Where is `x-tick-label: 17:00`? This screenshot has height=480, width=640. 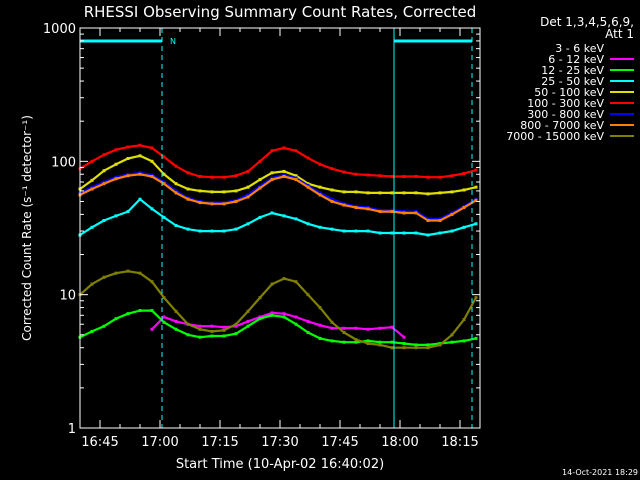
x-tick-label: 17:00 is located at coordinates (159, 442).